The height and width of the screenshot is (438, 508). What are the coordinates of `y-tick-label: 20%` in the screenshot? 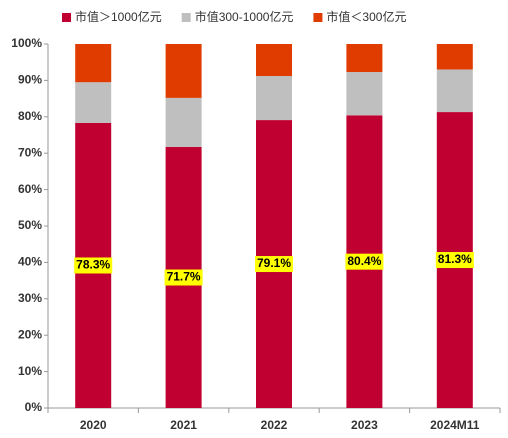 It's located at (30, 334).